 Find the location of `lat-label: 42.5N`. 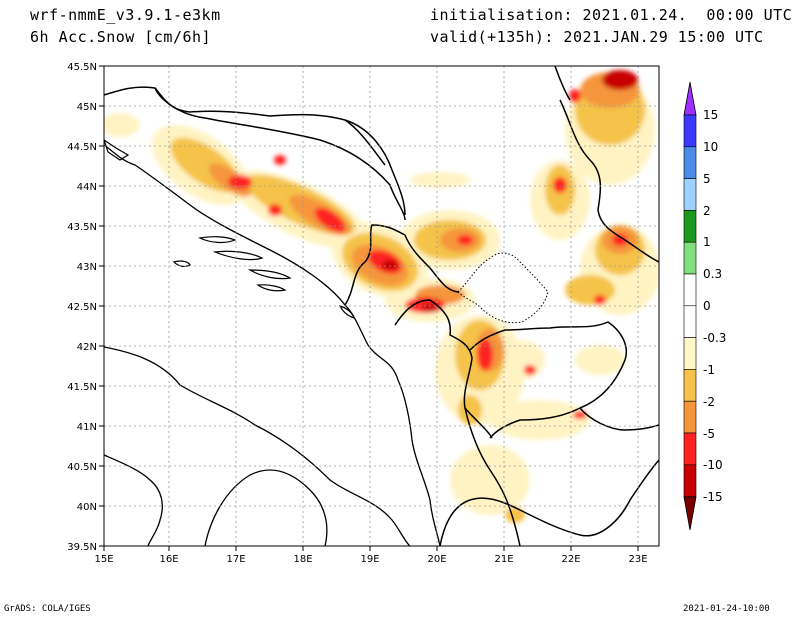

lat-label: 42.5N is located at coordinates (82, 307).